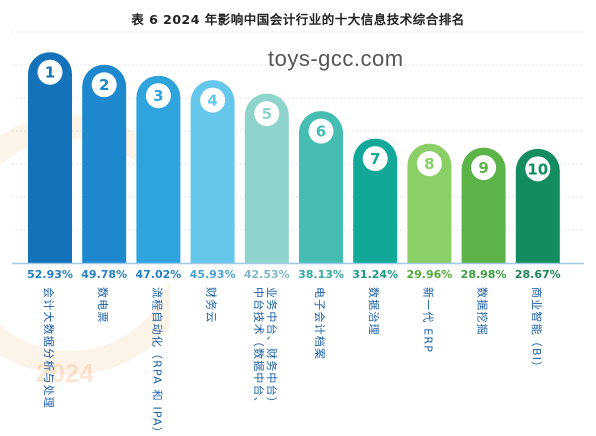 The image size is (596, 436). I want to click on value-label: 28.98%, so click(484, 274).